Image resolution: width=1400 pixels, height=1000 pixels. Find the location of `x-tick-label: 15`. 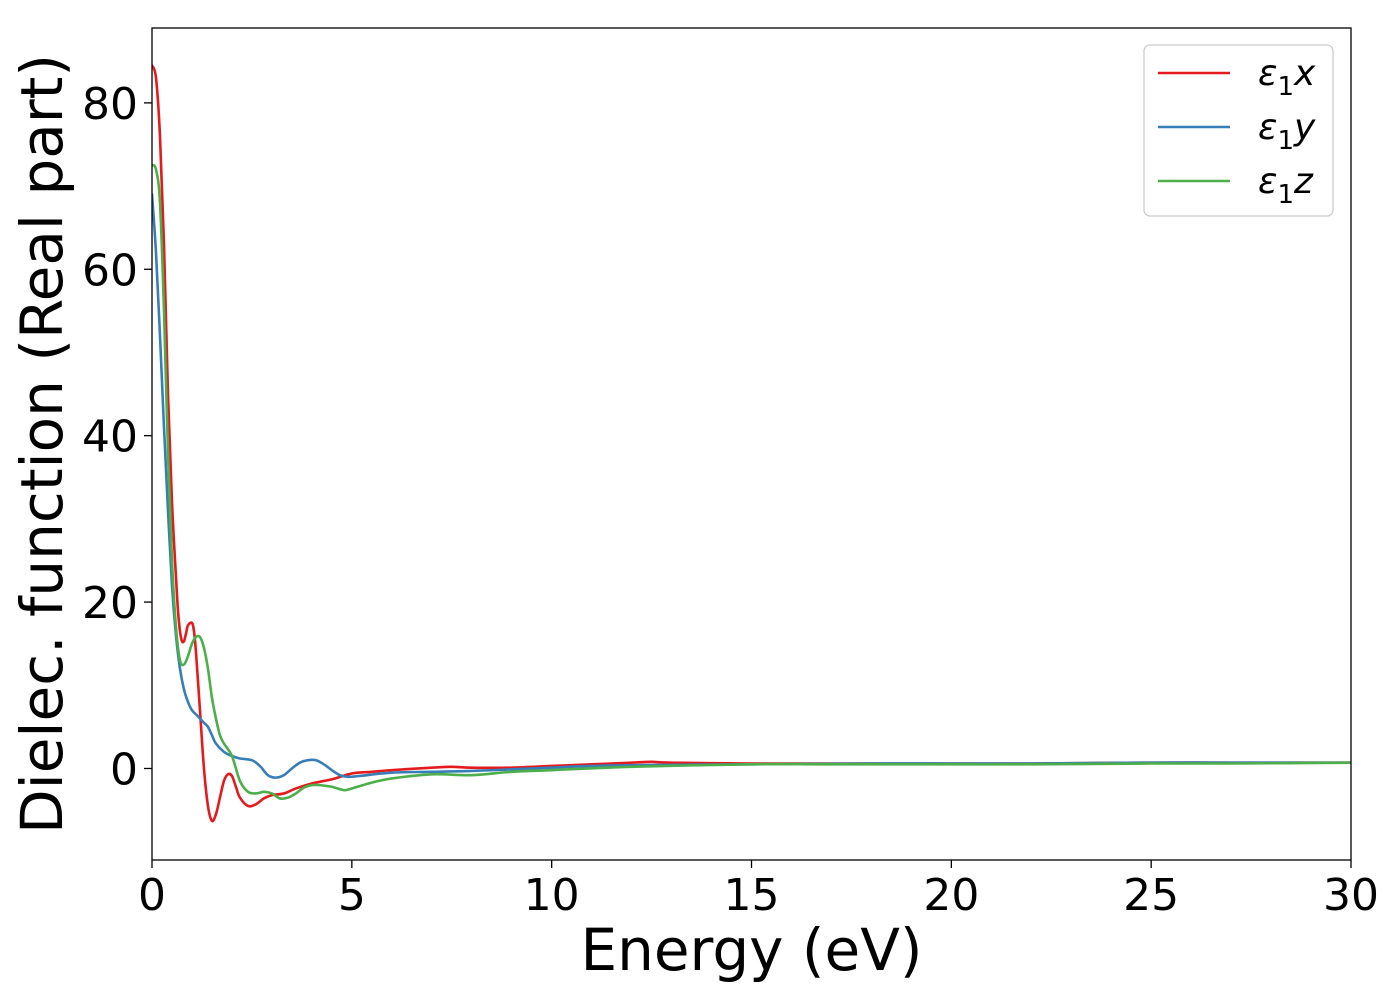

x-tick-label: 15 is located at coordinates (752, 895).